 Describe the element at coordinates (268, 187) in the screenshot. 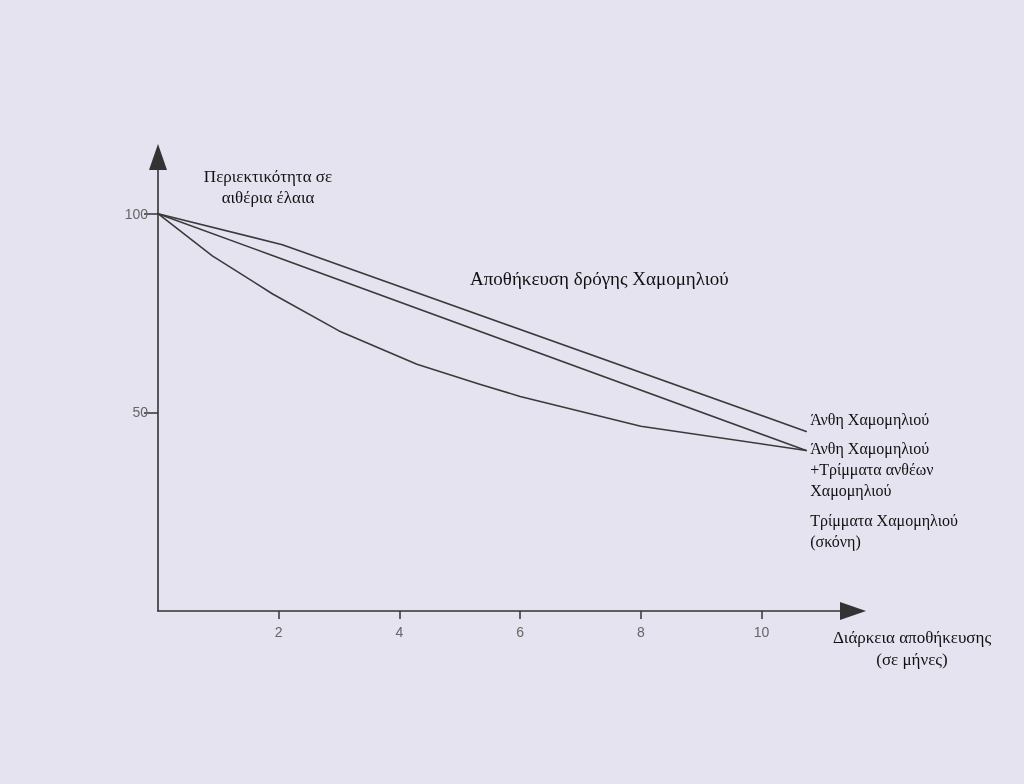

I see `y-axis-title: Περιεκτικότητα σε αιθέρια έλαια` at that location.